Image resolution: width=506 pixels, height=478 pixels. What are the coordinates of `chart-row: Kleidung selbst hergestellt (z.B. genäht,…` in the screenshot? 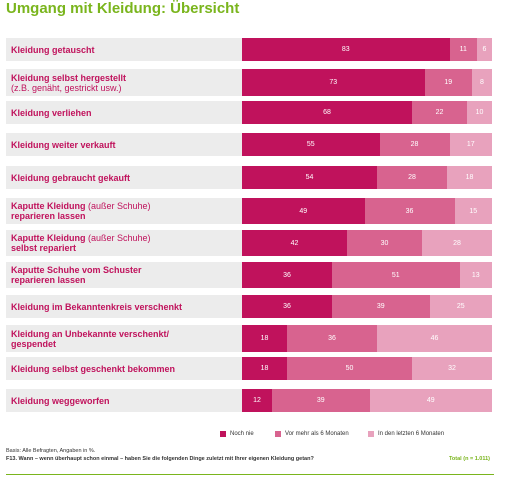 It's located at (249, 82).